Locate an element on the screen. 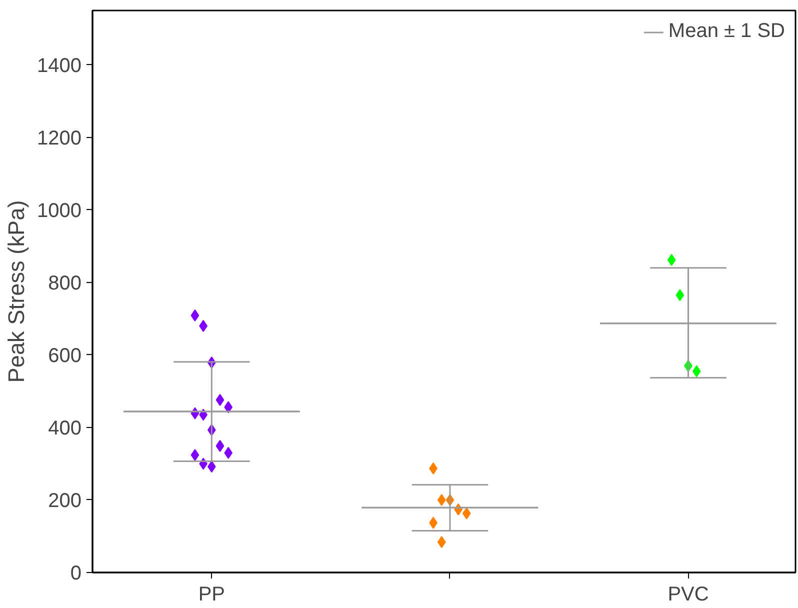 The image size is (798, 608). y-tick-label: 400 is located at coordinates (65, 428).